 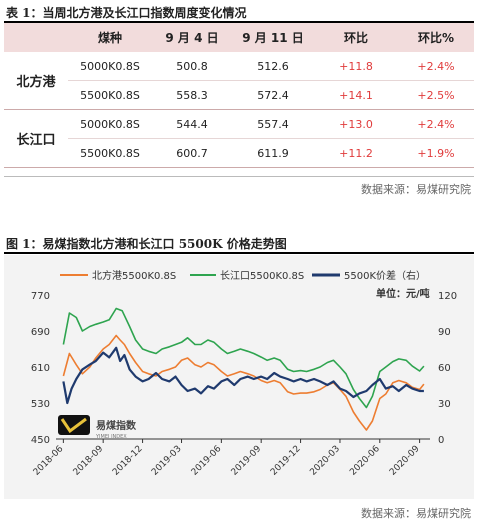 I want to click on x-tick-label: 2020-09, so click(x=405, y=461).